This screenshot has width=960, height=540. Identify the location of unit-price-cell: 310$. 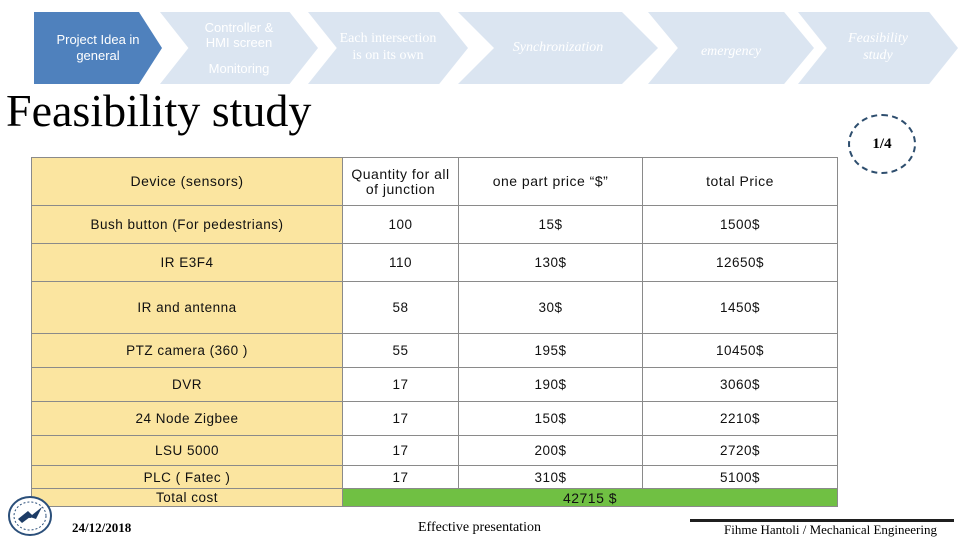
(550, 477).